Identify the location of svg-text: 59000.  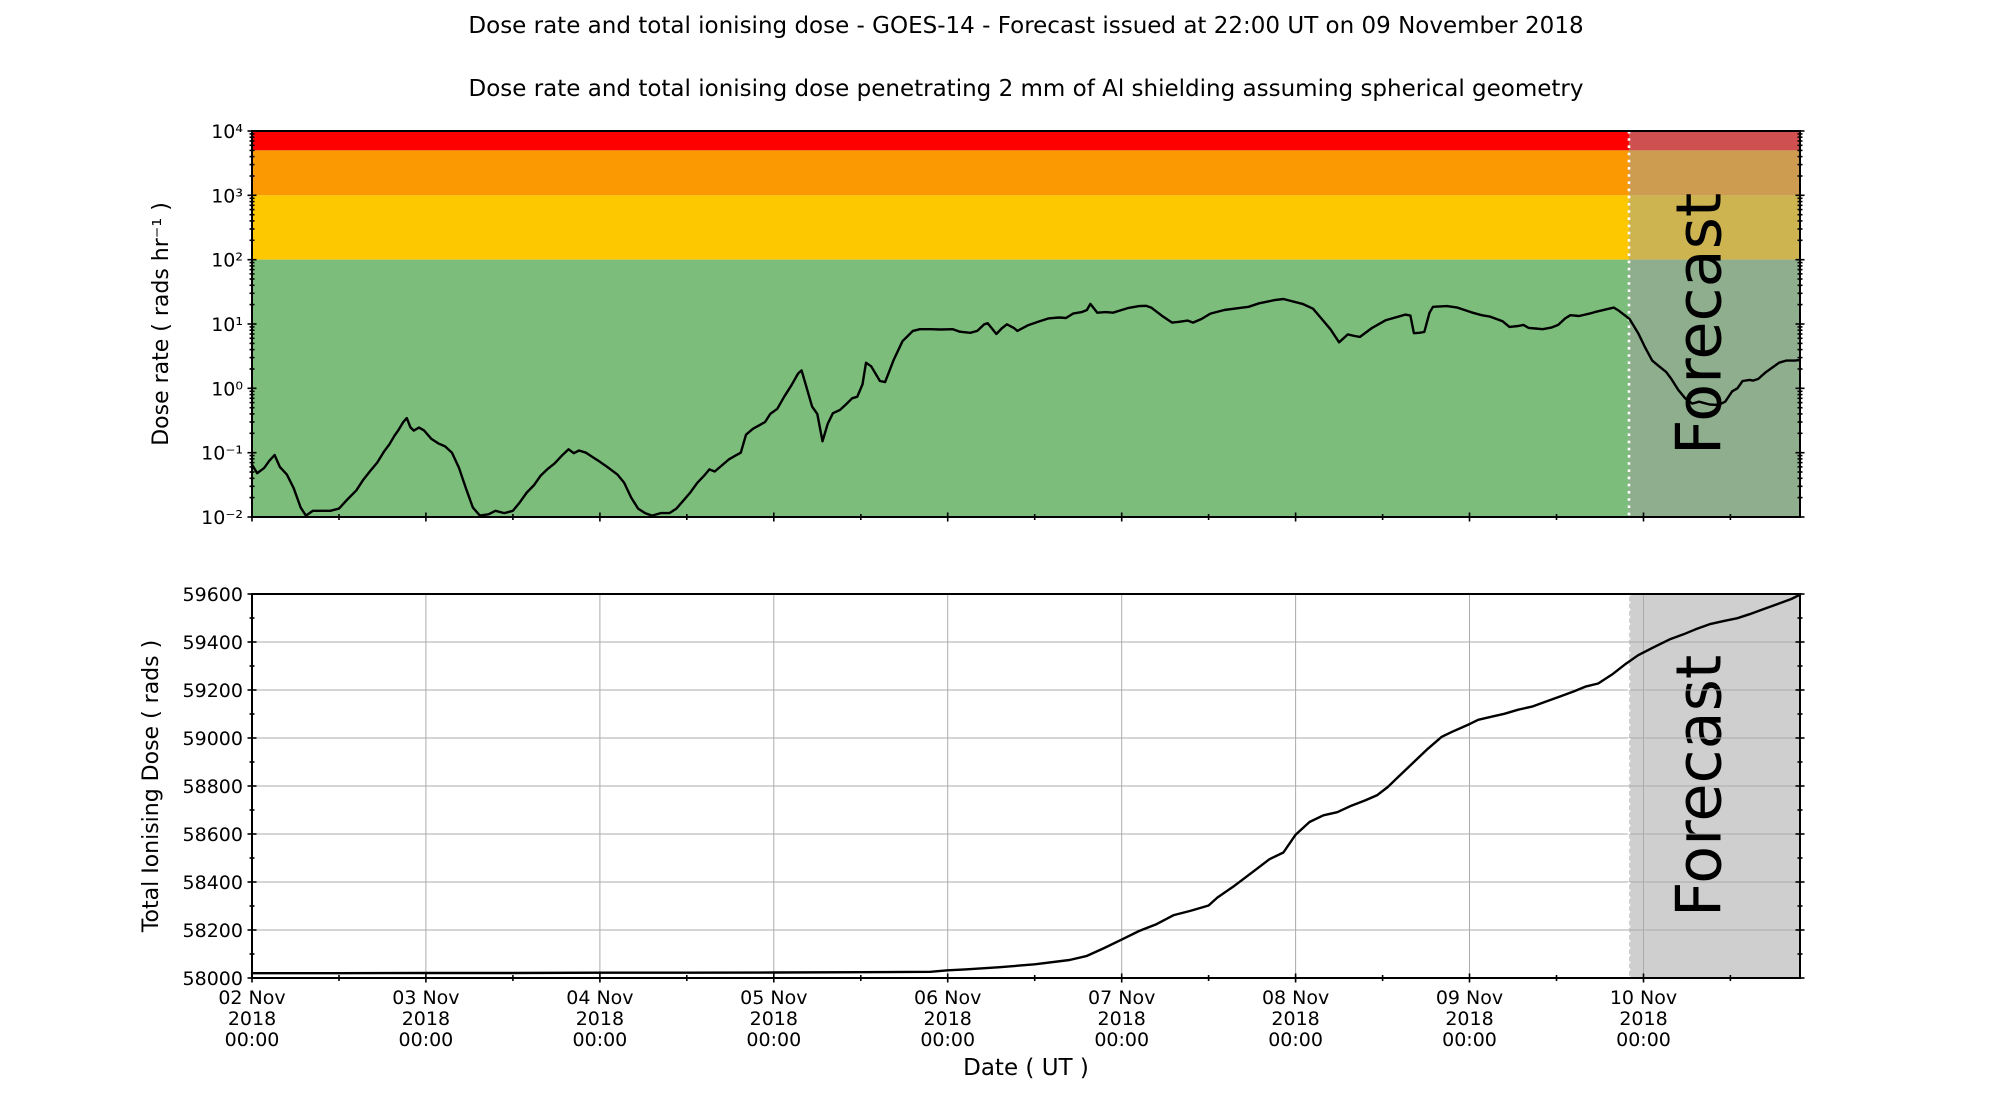
(213, 739).